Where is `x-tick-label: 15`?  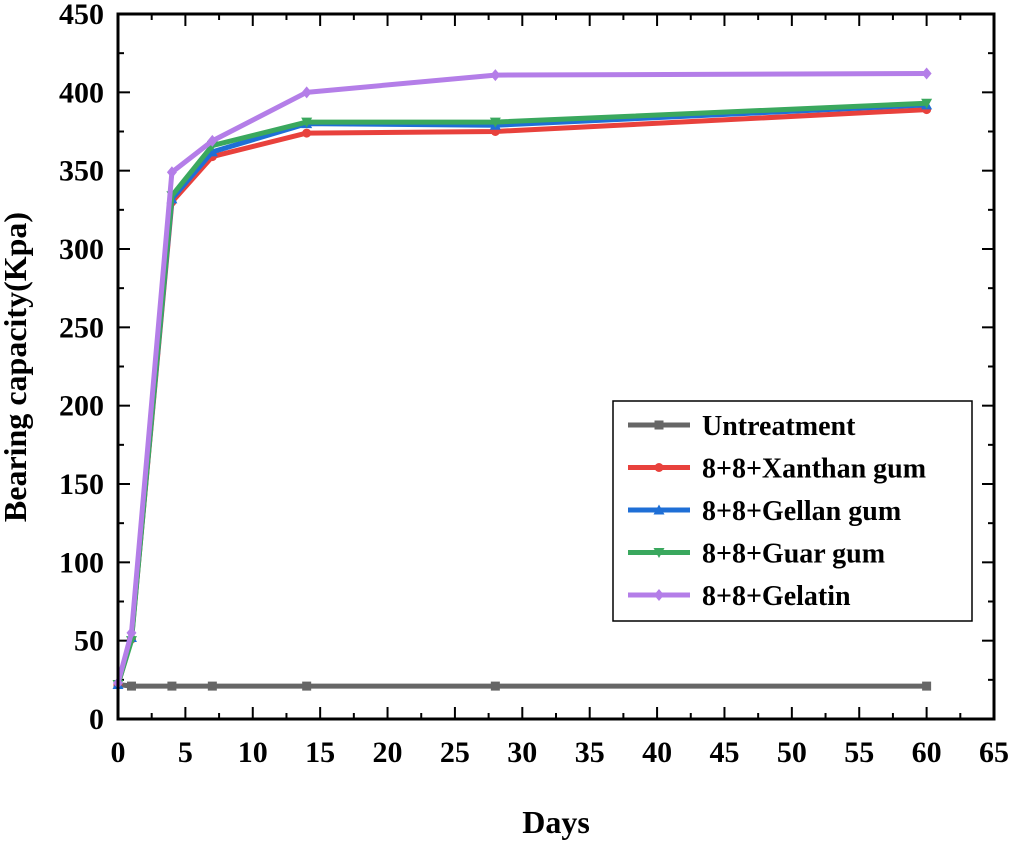 x-tick-label: 15 is located at coordinates (320, 752).